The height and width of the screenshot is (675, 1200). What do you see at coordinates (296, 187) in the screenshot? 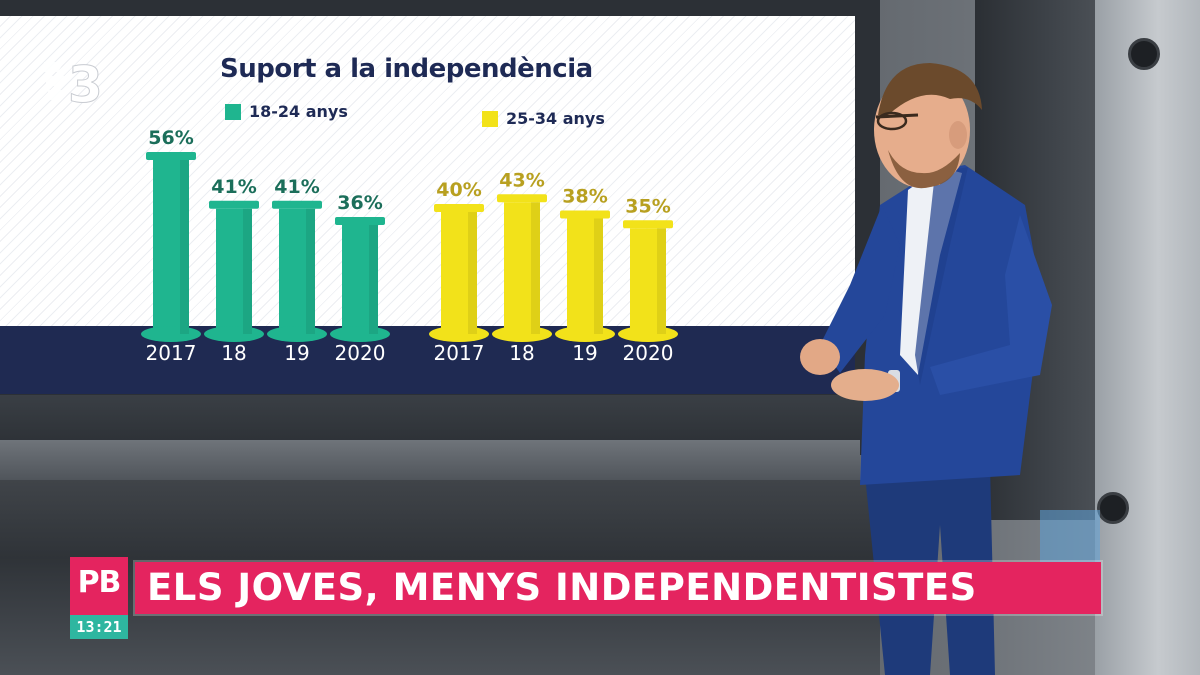
I see `data-label-1-19: 41%` at bounding box center [296, 187].